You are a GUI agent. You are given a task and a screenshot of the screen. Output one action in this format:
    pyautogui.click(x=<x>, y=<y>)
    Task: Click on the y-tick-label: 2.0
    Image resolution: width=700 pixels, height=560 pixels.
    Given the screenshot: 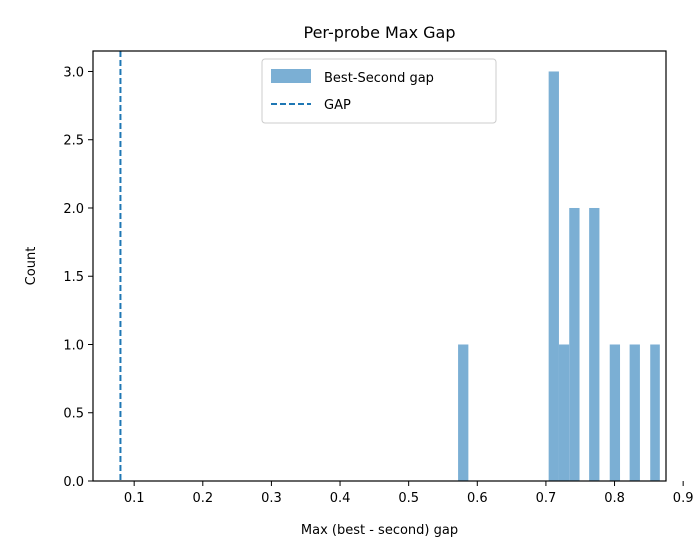 What is the action you would take?
    pyautogui.click(x=73, y=209)
    